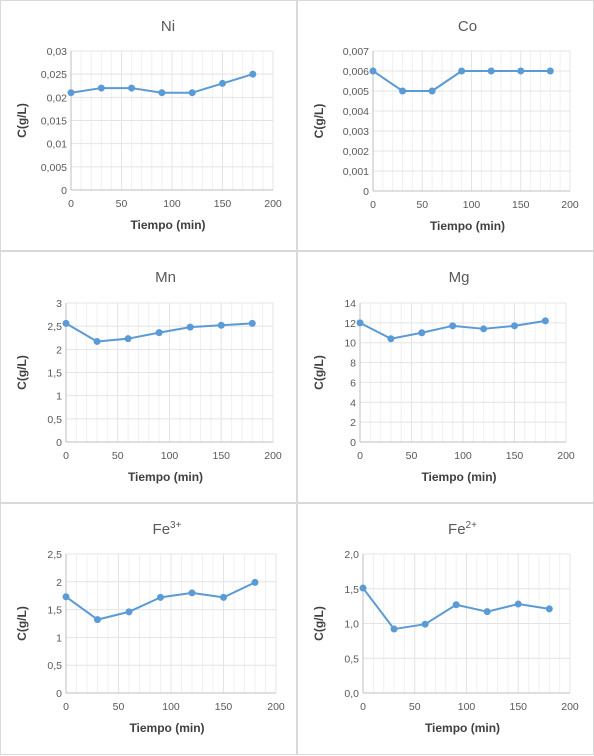 Image resolution: width=594 pixels, height=756 pixels. Describe the element at coordinates (54, 122) in the screenshot. I see `y-tick-label: 0,015` at that location.